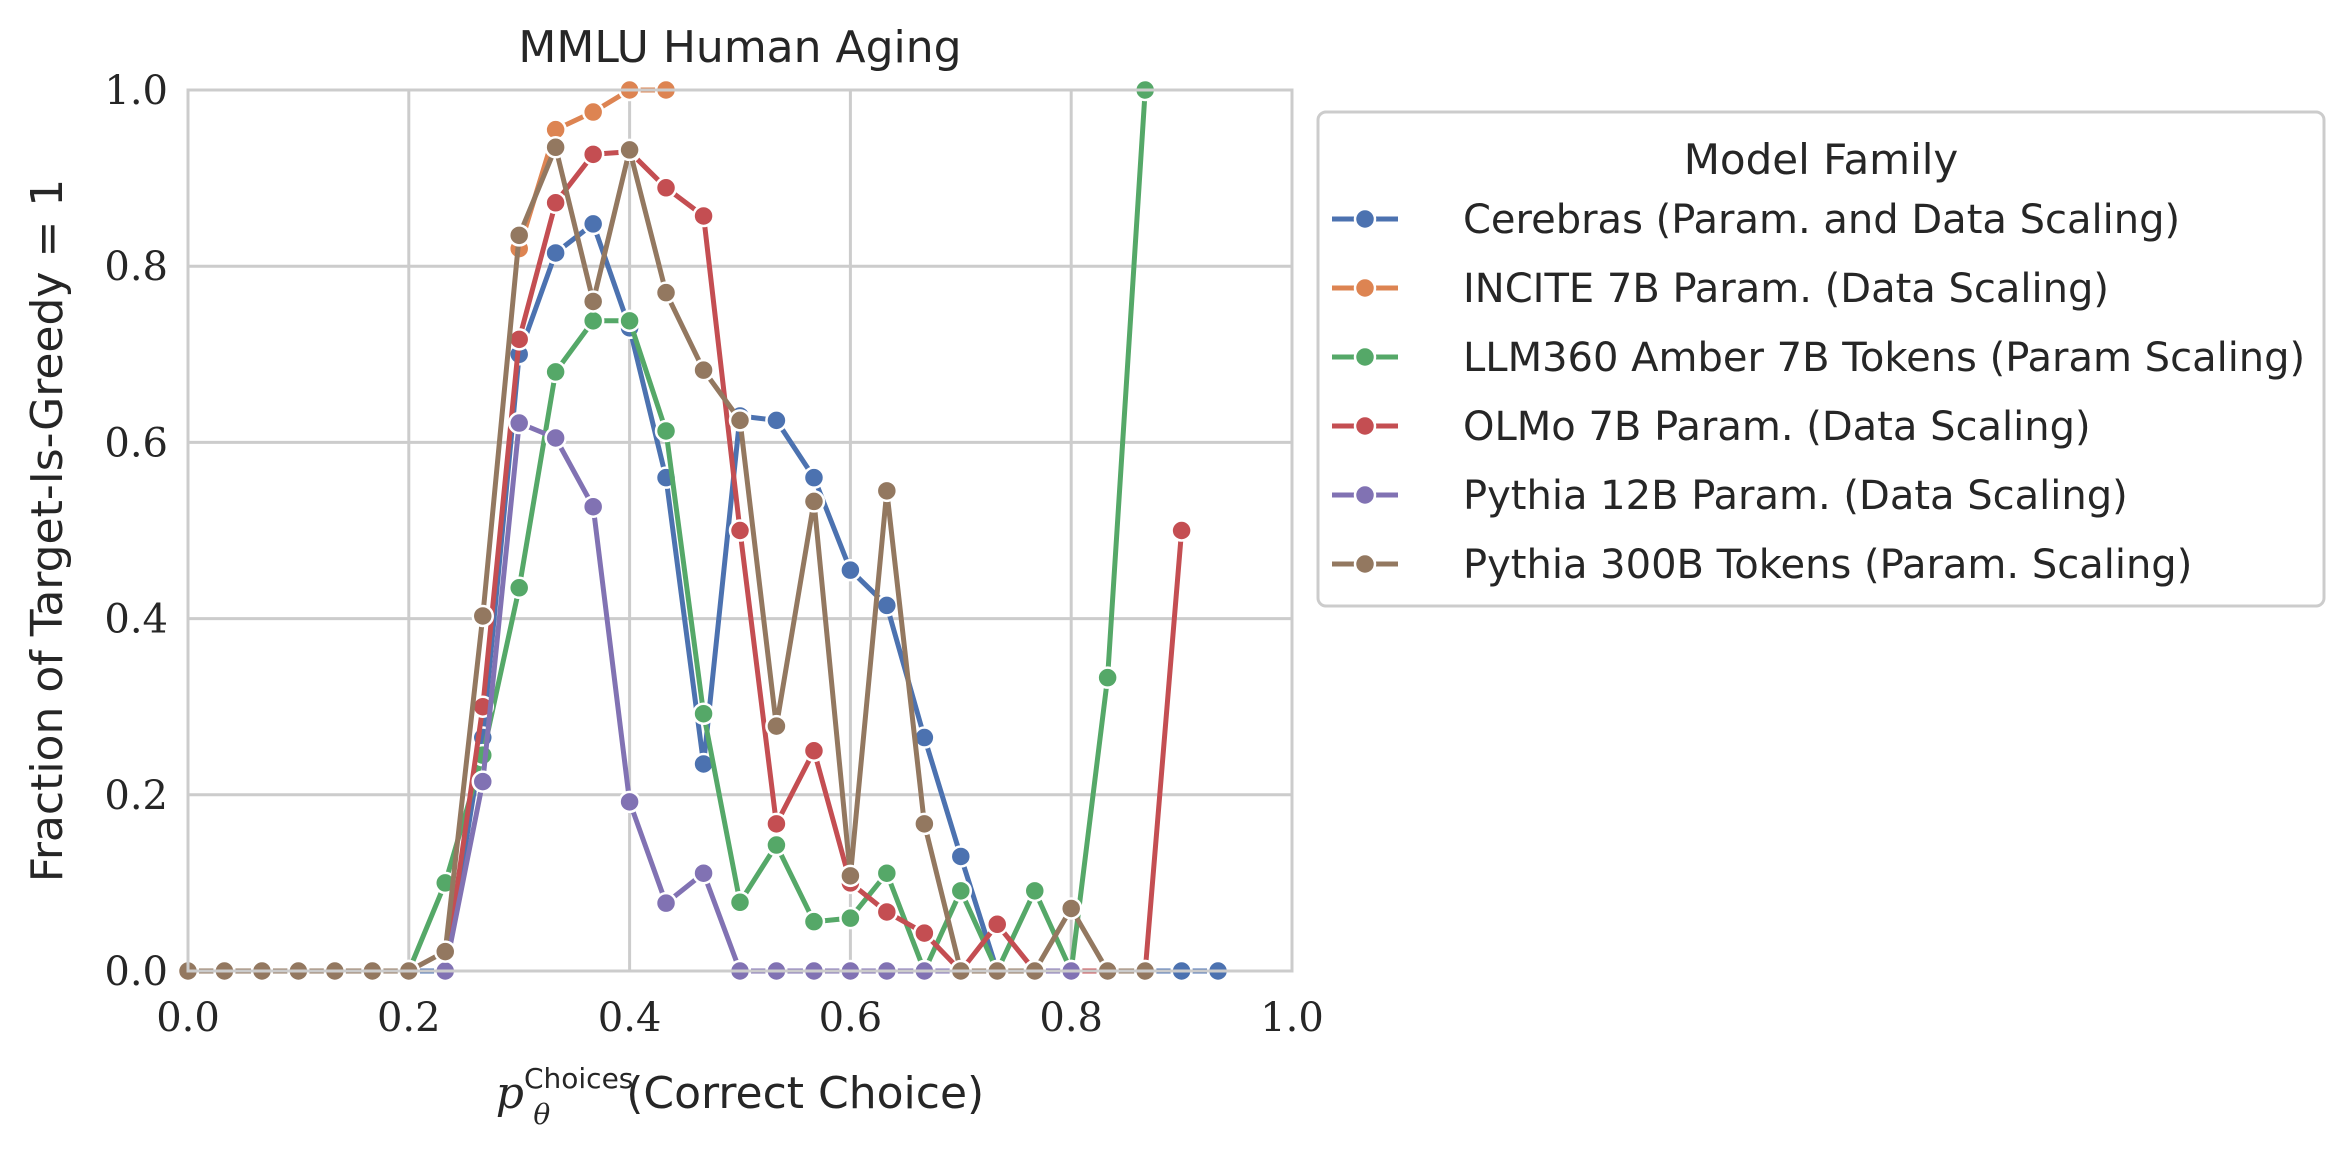  Describe the element at coordinates (136, 972) in the screenshot. I see `y-tick-label: 0.0` at that location.